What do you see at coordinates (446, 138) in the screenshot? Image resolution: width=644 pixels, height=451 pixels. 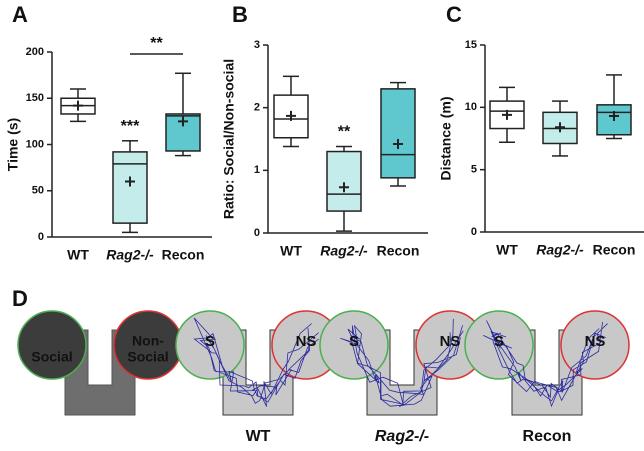 I see `y-axis-label: Distance (m)` at bounding box center [446, 138].